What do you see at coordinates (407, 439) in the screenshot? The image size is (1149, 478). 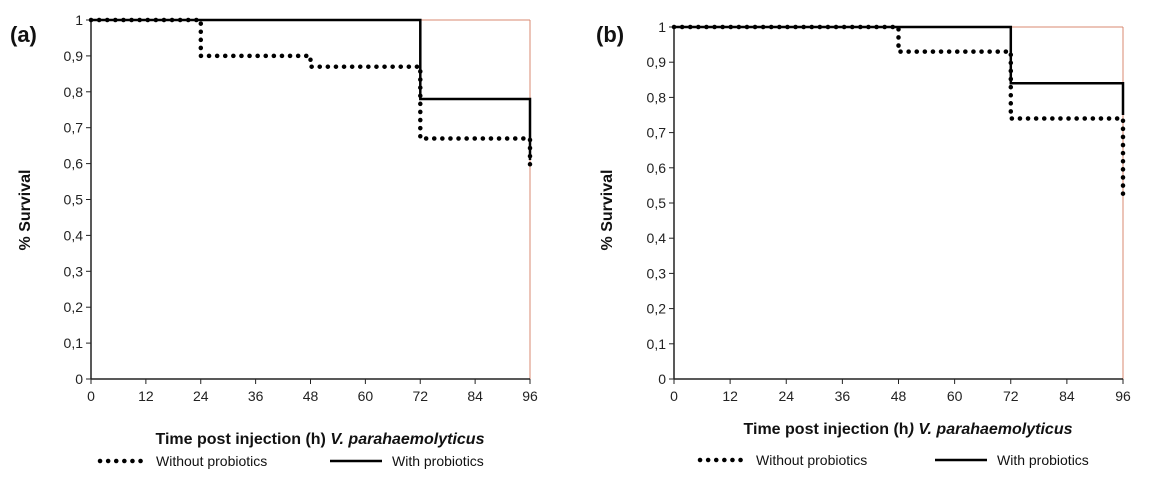 I see `x-axis-title-italic: V. parahaemolyticus` at bounding box center [407, 439].